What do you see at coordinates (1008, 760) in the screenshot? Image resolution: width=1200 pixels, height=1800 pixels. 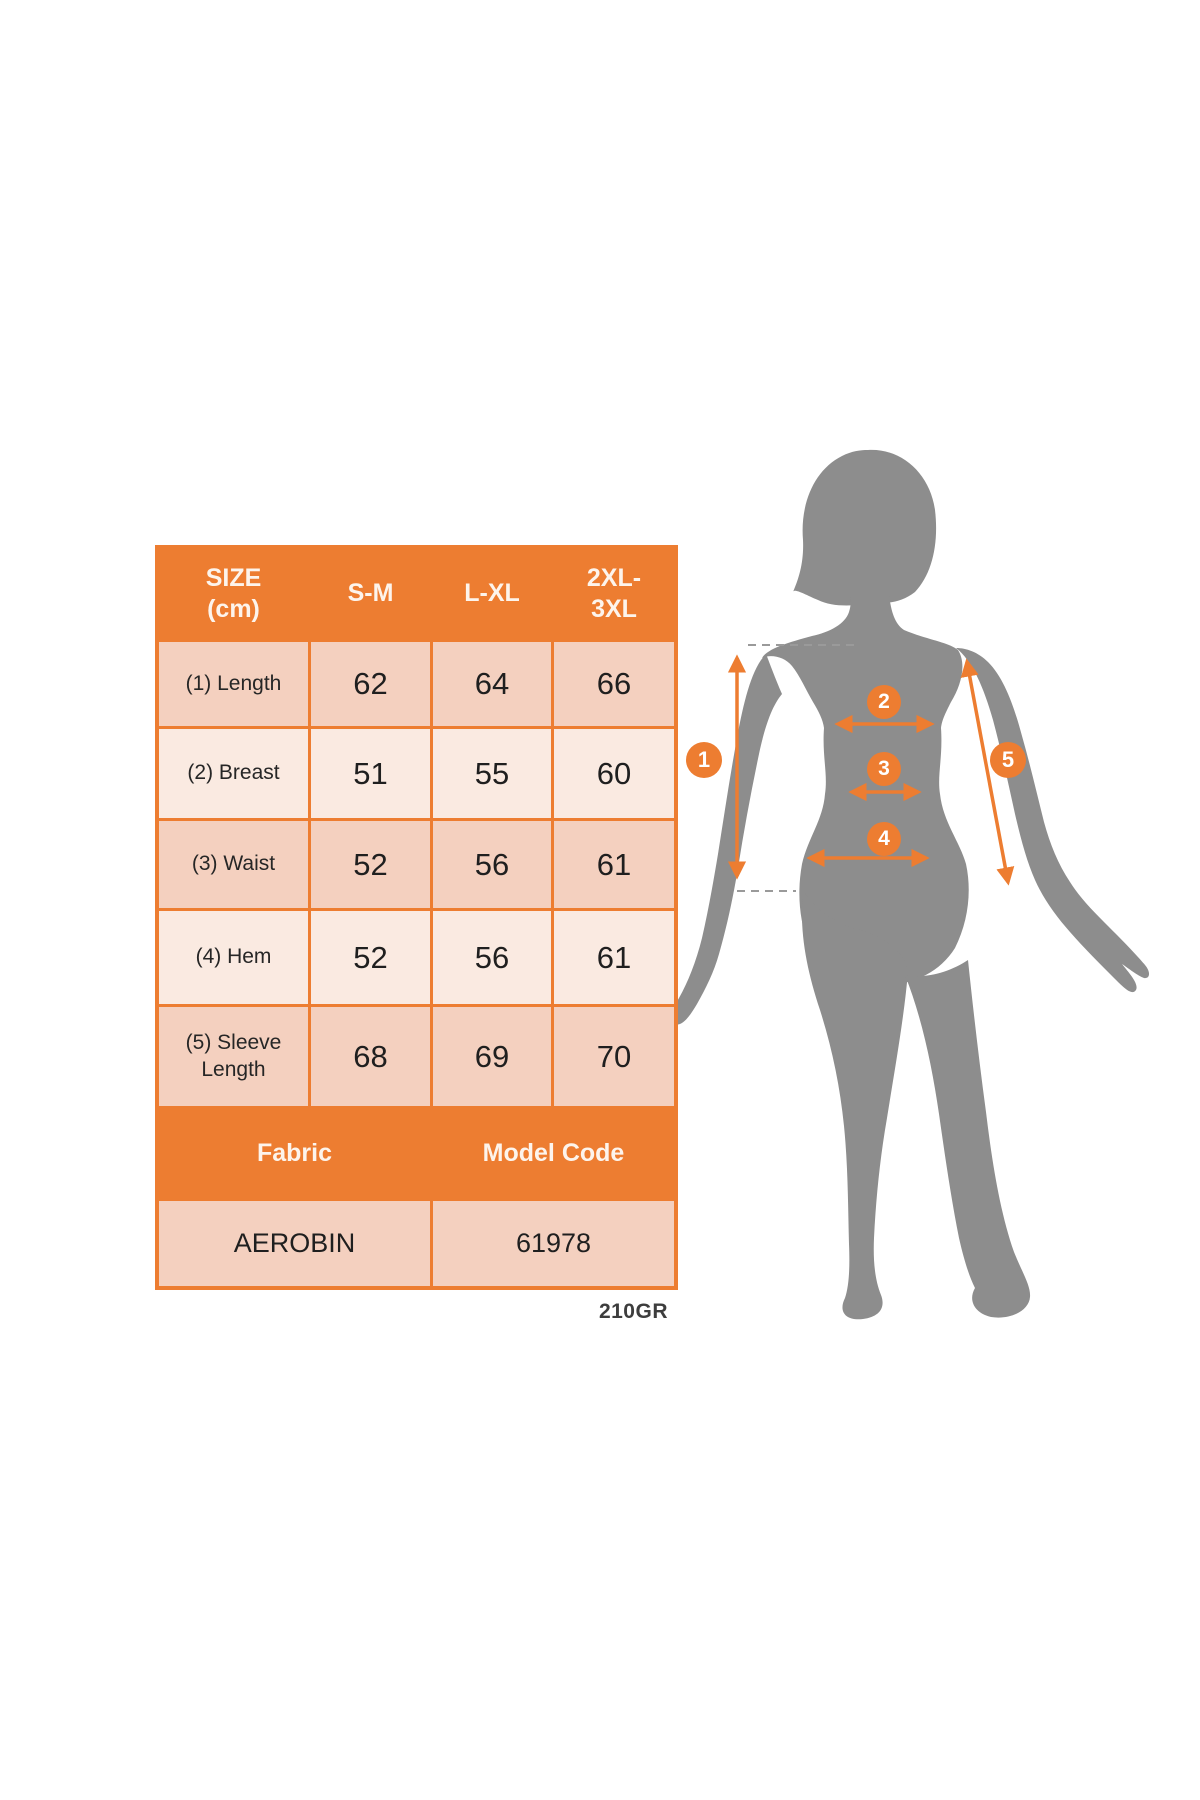 I see `measure-marker-5: 5` at bounding box center [1008, 760].